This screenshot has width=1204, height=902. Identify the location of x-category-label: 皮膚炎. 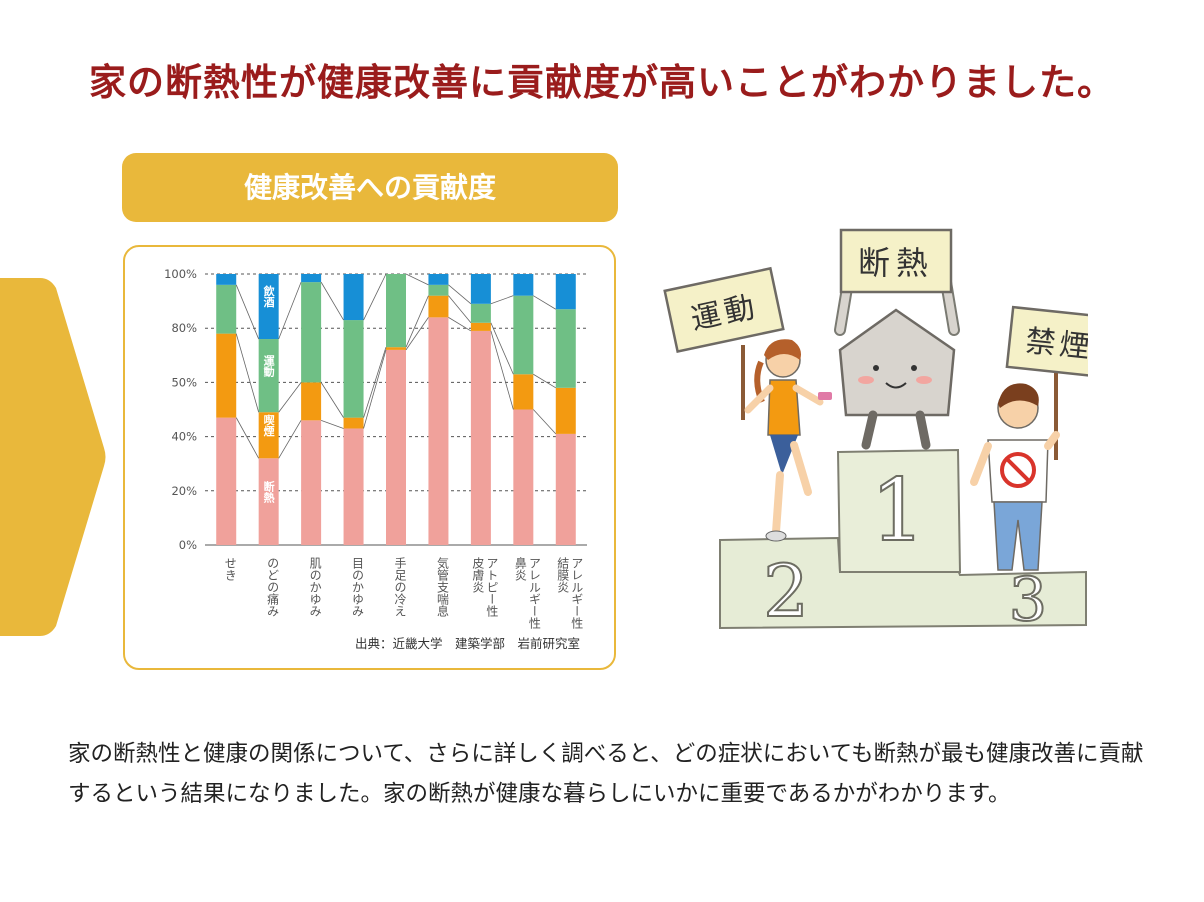
(478, 575).